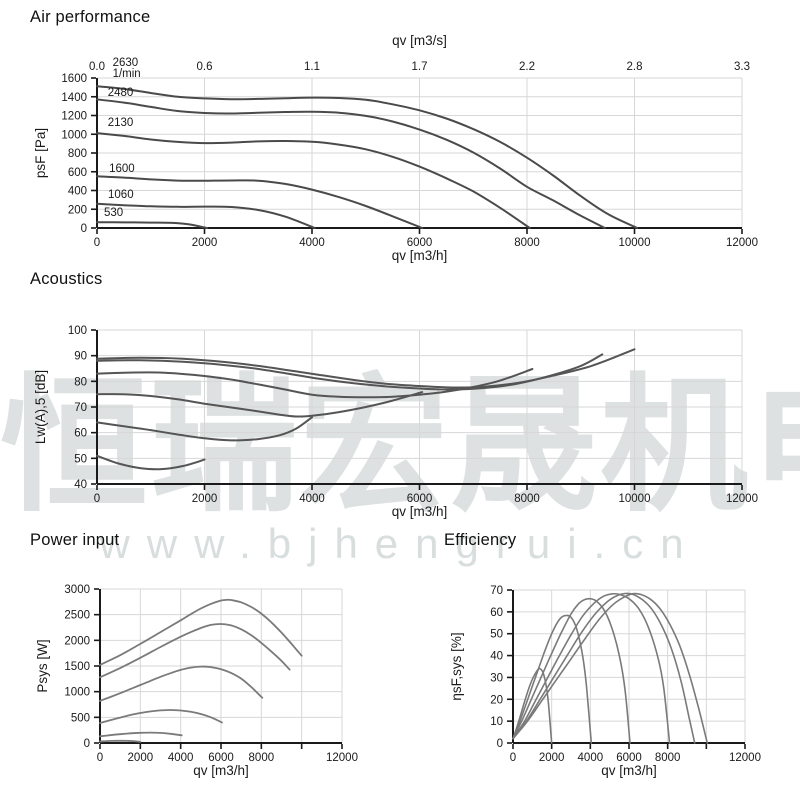 The width and height of the screenshot is (800, 800). I want to click on power-gridlines, so click(221, 665).